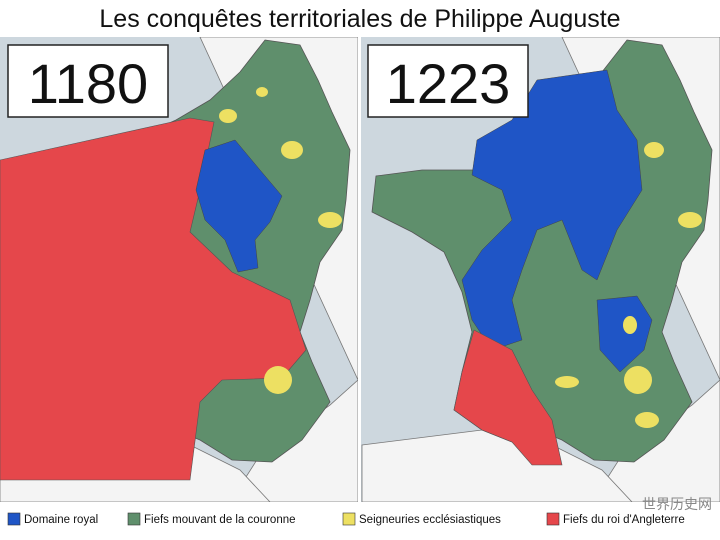  I want to click on legend, so click(360, 521).